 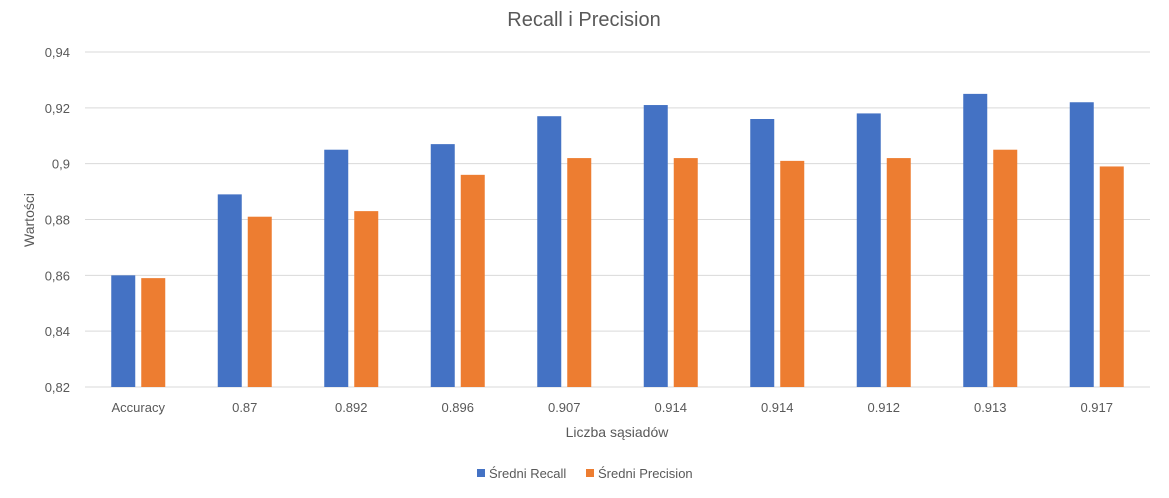 I want to click on legend: Średni Recall Średni Precision, so click(x=585, y=473).